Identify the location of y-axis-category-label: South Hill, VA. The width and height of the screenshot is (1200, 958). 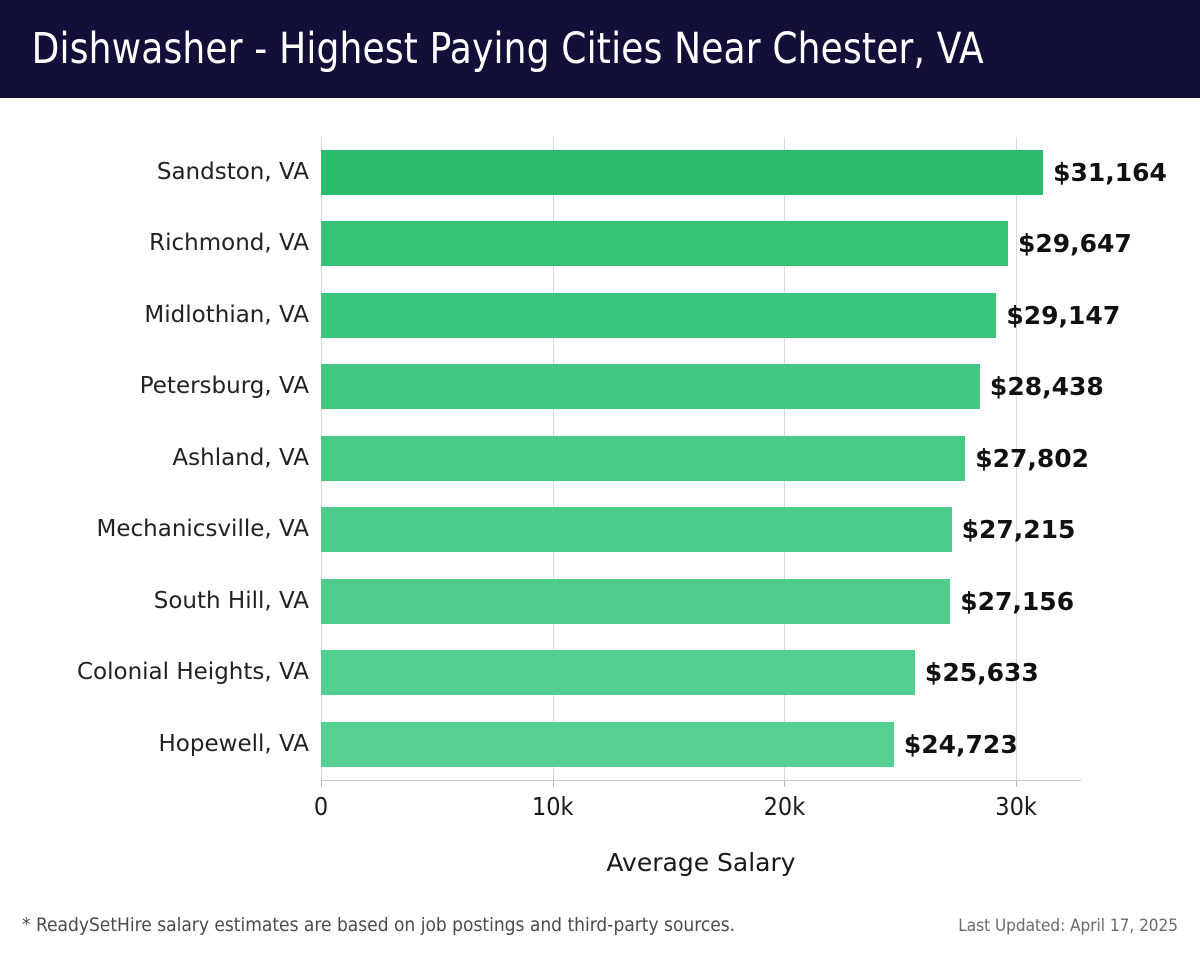
(231, 600).